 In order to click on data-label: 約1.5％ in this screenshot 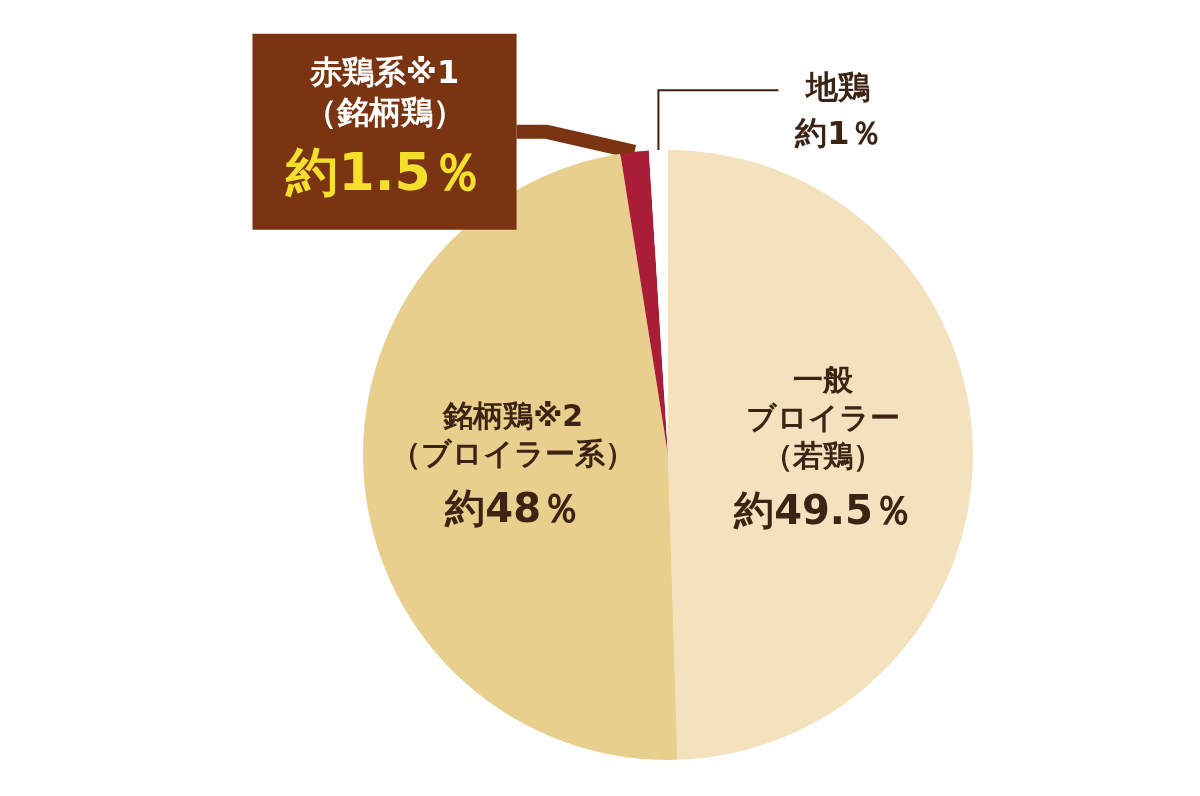, I will do `click(384, 171)`.